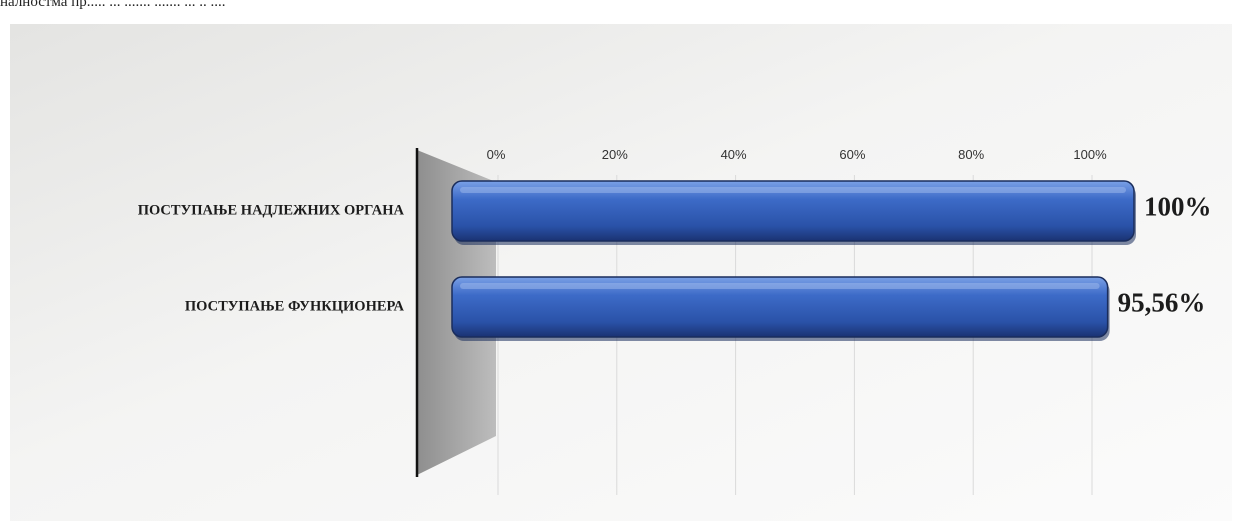 The image size is (1234, 526). Describe the element at coordinates (971, 154) in the screenshot. I see `x-tick-label: 80%` at that location.